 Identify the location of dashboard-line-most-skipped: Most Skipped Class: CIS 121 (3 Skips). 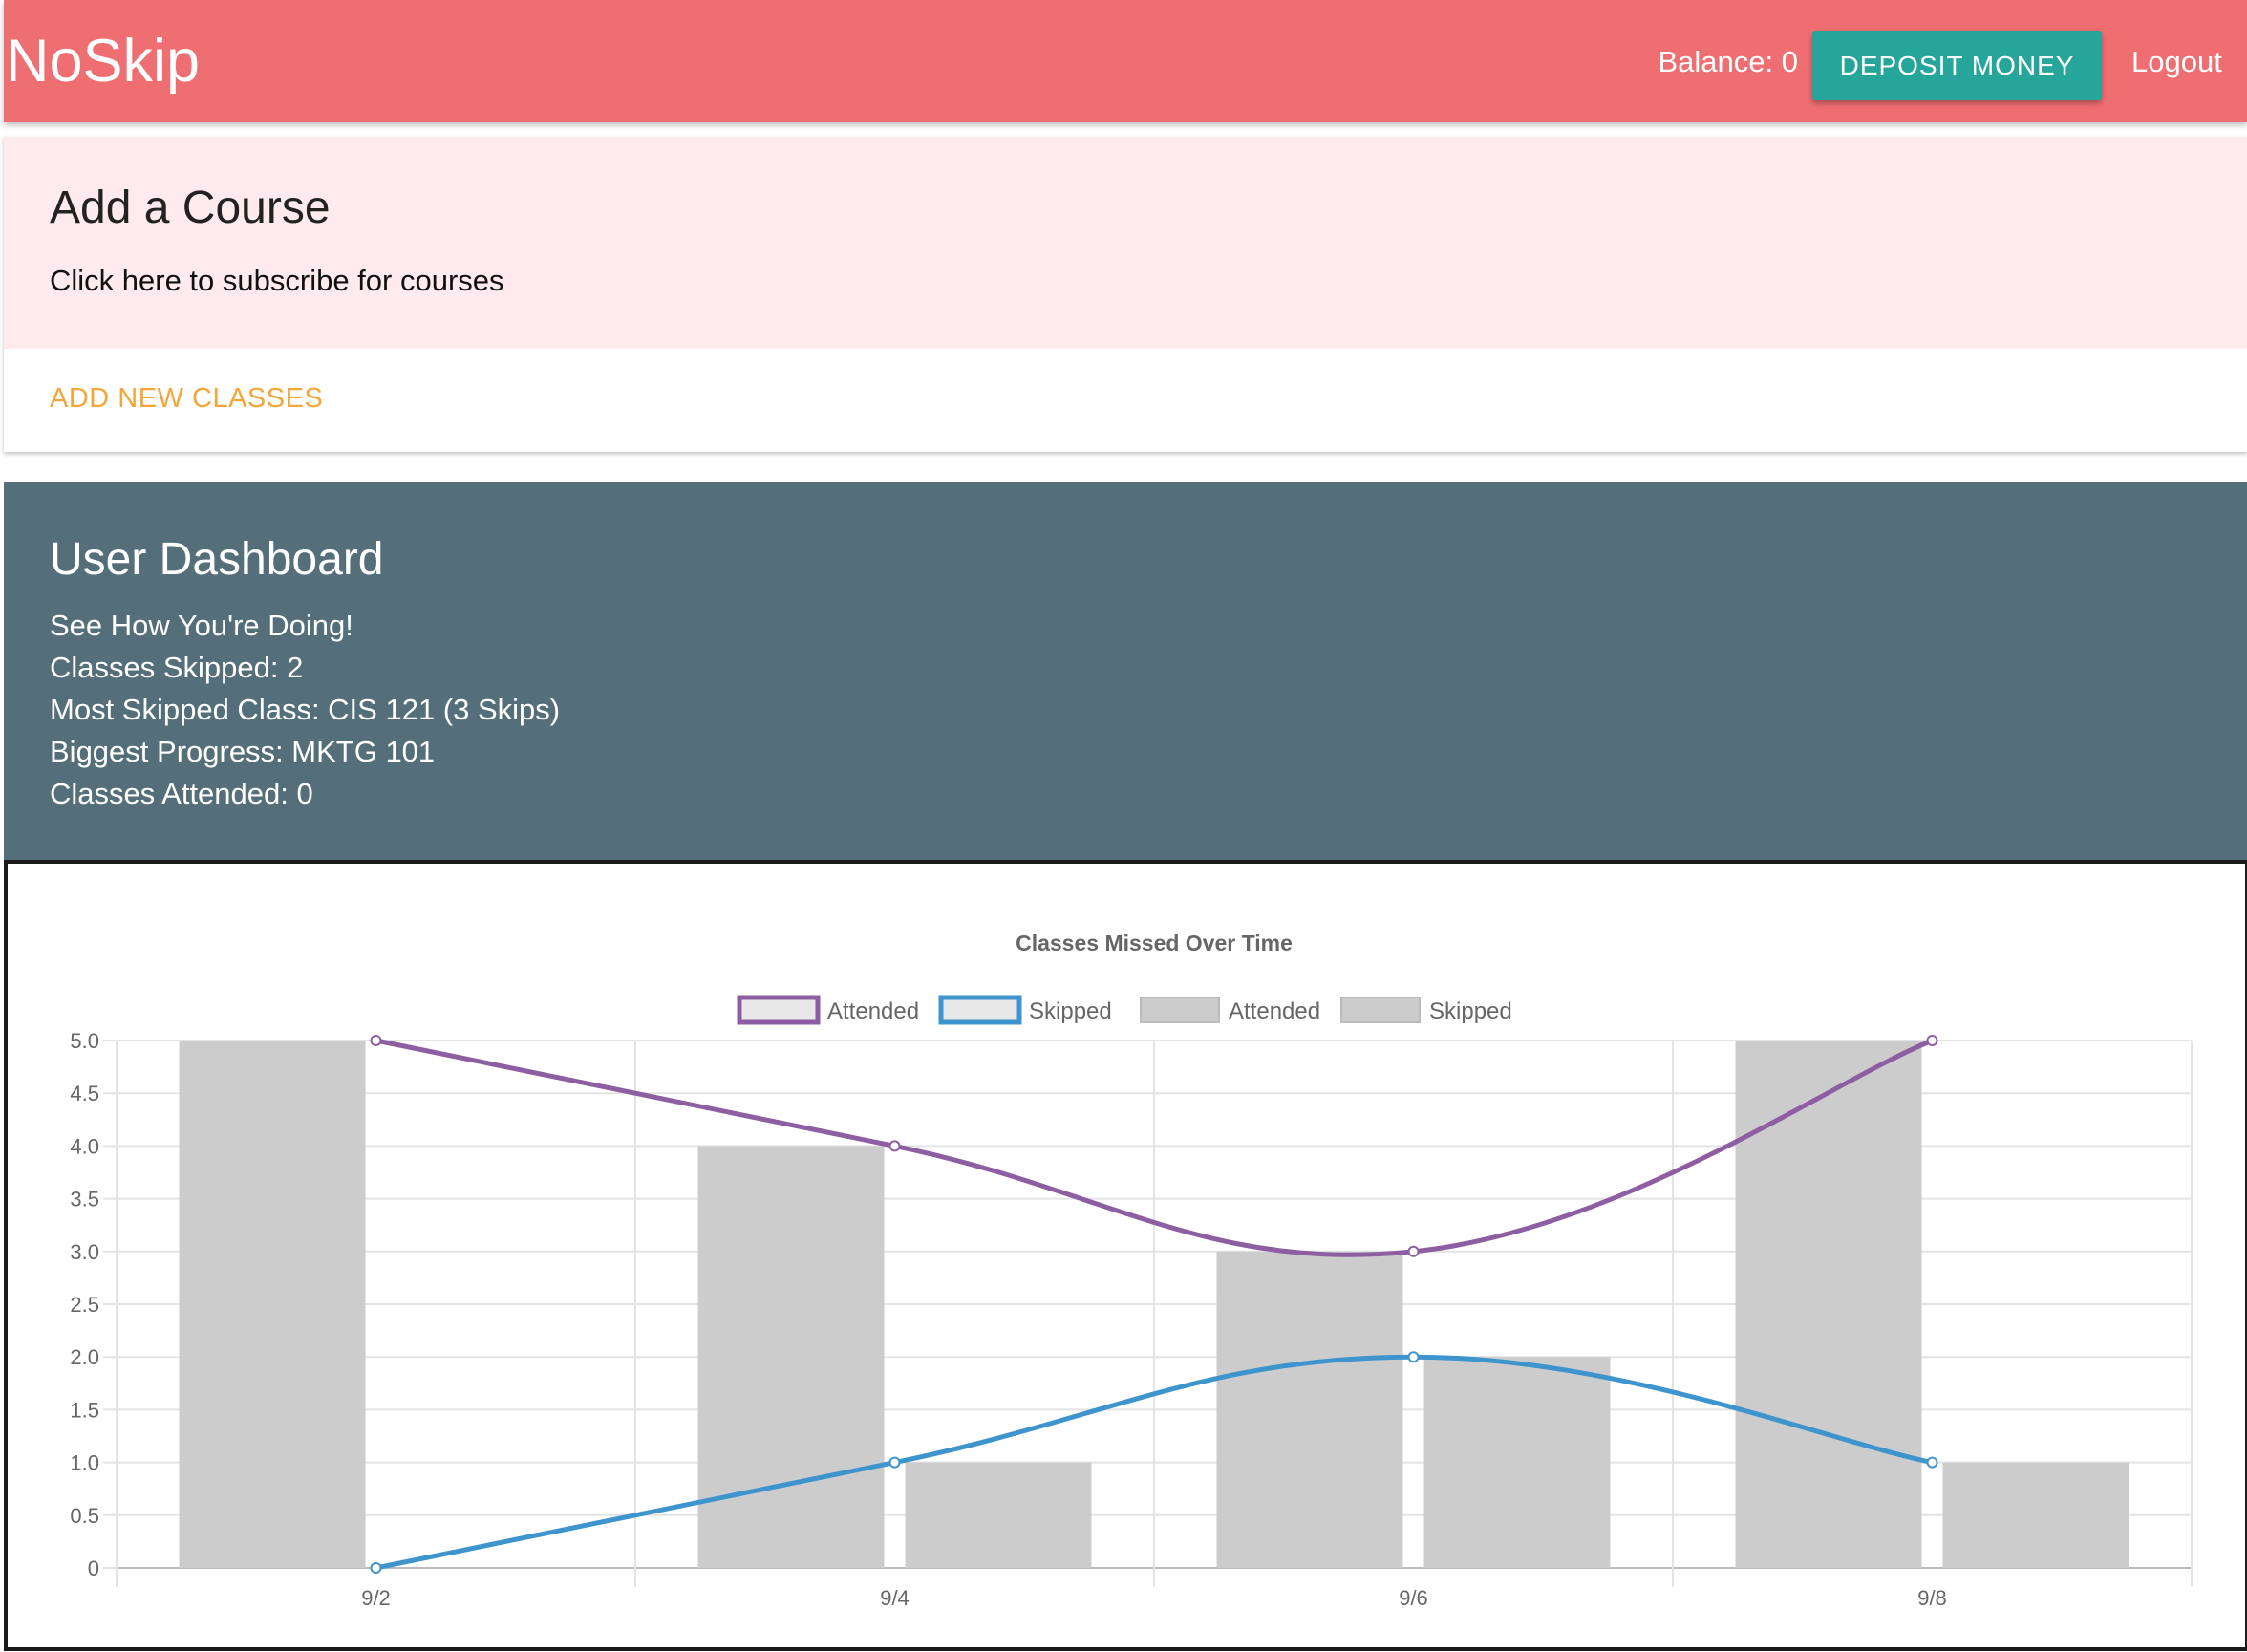
(305, 710).